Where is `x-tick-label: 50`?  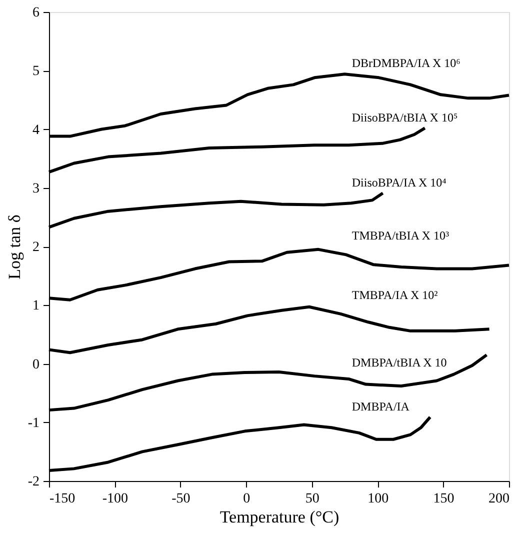
x-tick-label: 50 is located at coordinates (312, 499).